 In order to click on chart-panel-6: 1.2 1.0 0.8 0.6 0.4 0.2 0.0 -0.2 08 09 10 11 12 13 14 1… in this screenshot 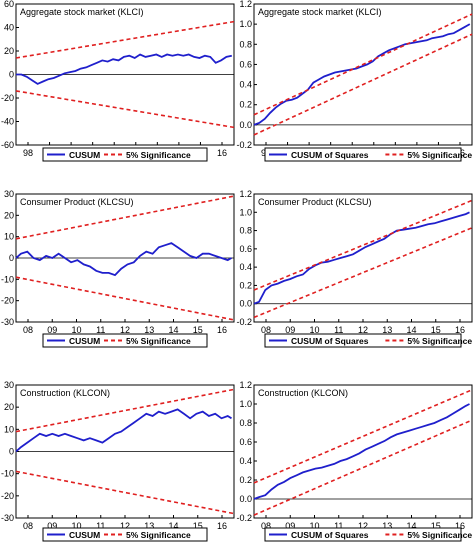, I will do `click(354, 461)`.